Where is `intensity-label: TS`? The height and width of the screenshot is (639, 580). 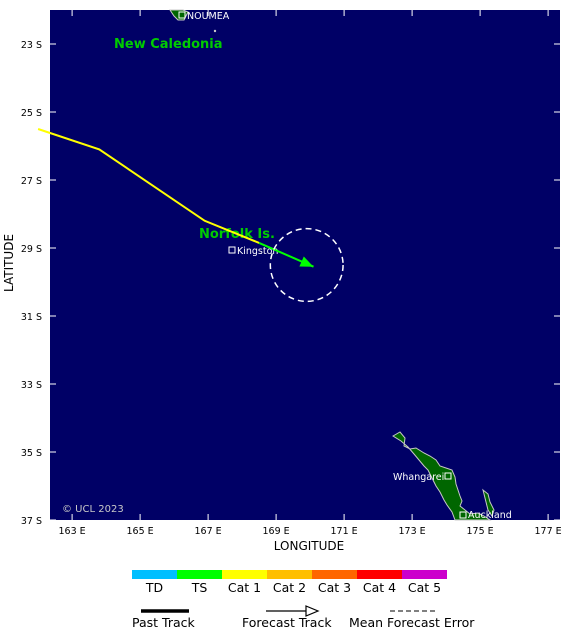 intensity-label: TS is located at coordinates (199, 587).